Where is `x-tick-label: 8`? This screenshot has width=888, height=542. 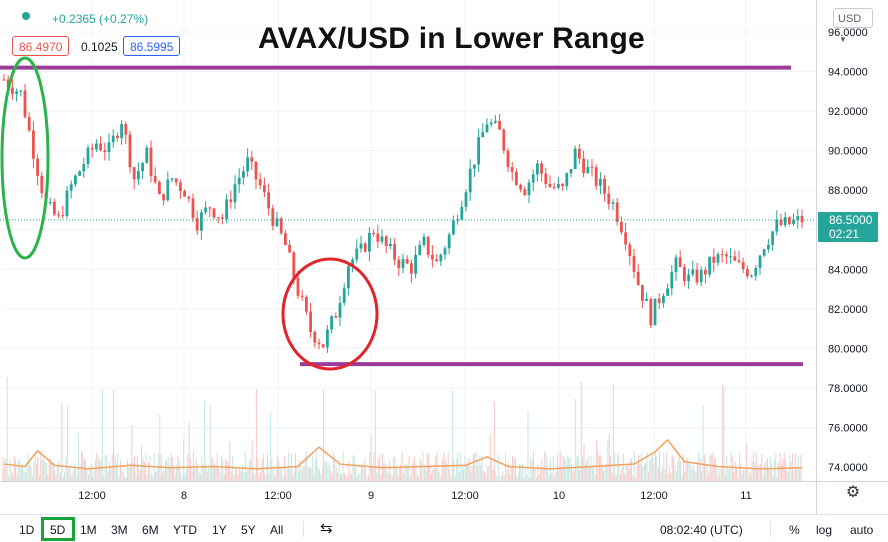 x-tick-label: 8 is located at coordinates (184, 496).